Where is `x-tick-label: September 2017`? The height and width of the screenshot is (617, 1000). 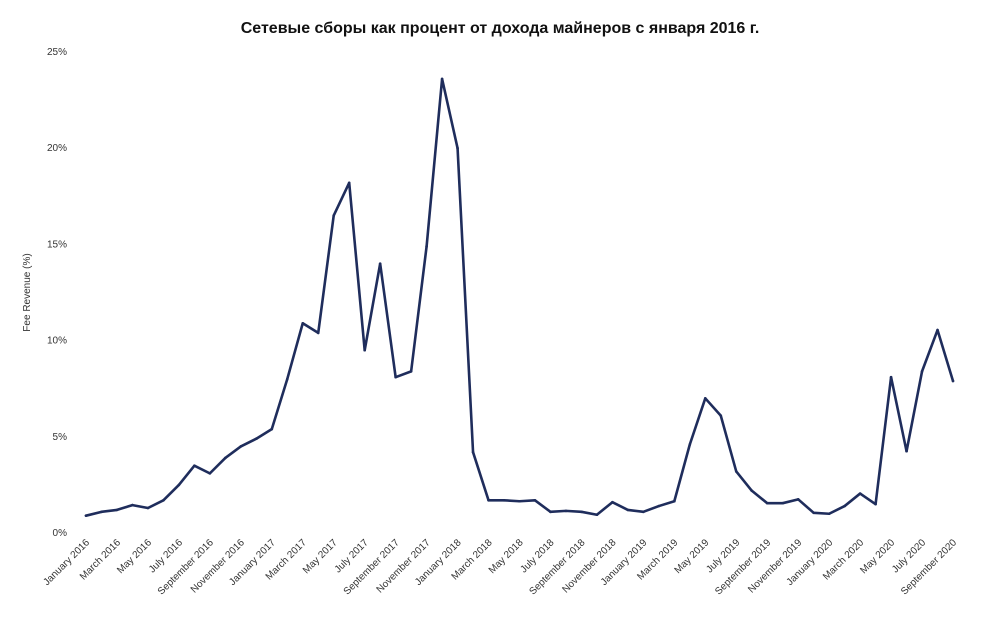 x-tick-label: September 2017 is located at coordinates (372, 567).